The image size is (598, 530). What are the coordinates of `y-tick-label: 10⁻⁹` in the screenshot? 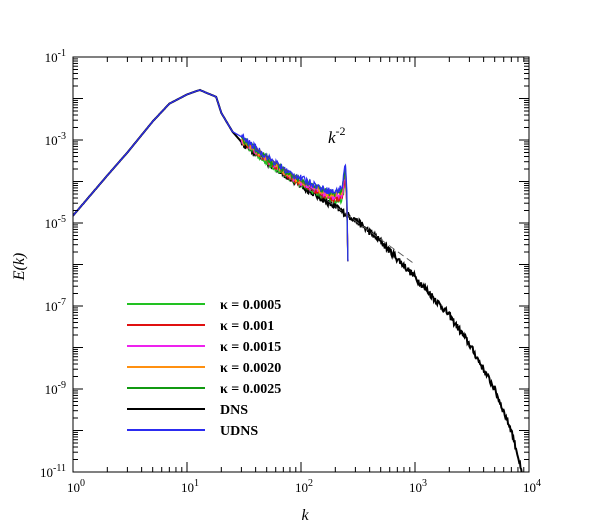 It's located at (55, 388).